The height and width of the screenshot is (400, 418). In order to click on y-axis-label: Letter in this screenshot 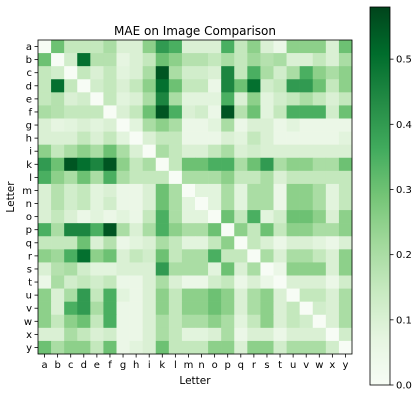, I will do `click(11, 197)`.